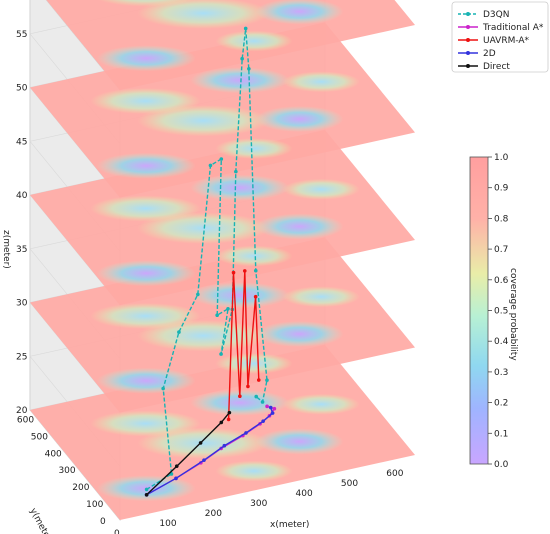 The height and width of the screenshot is (534, 550). What do you see at coordinates (489, 311) in the screenshot?
I see `colorbar: 0.0 0.1 0.2 0.3 0.4 0.5 0.6 0.7 0.8 0.9 1.0` at bounding box center [489, 311].